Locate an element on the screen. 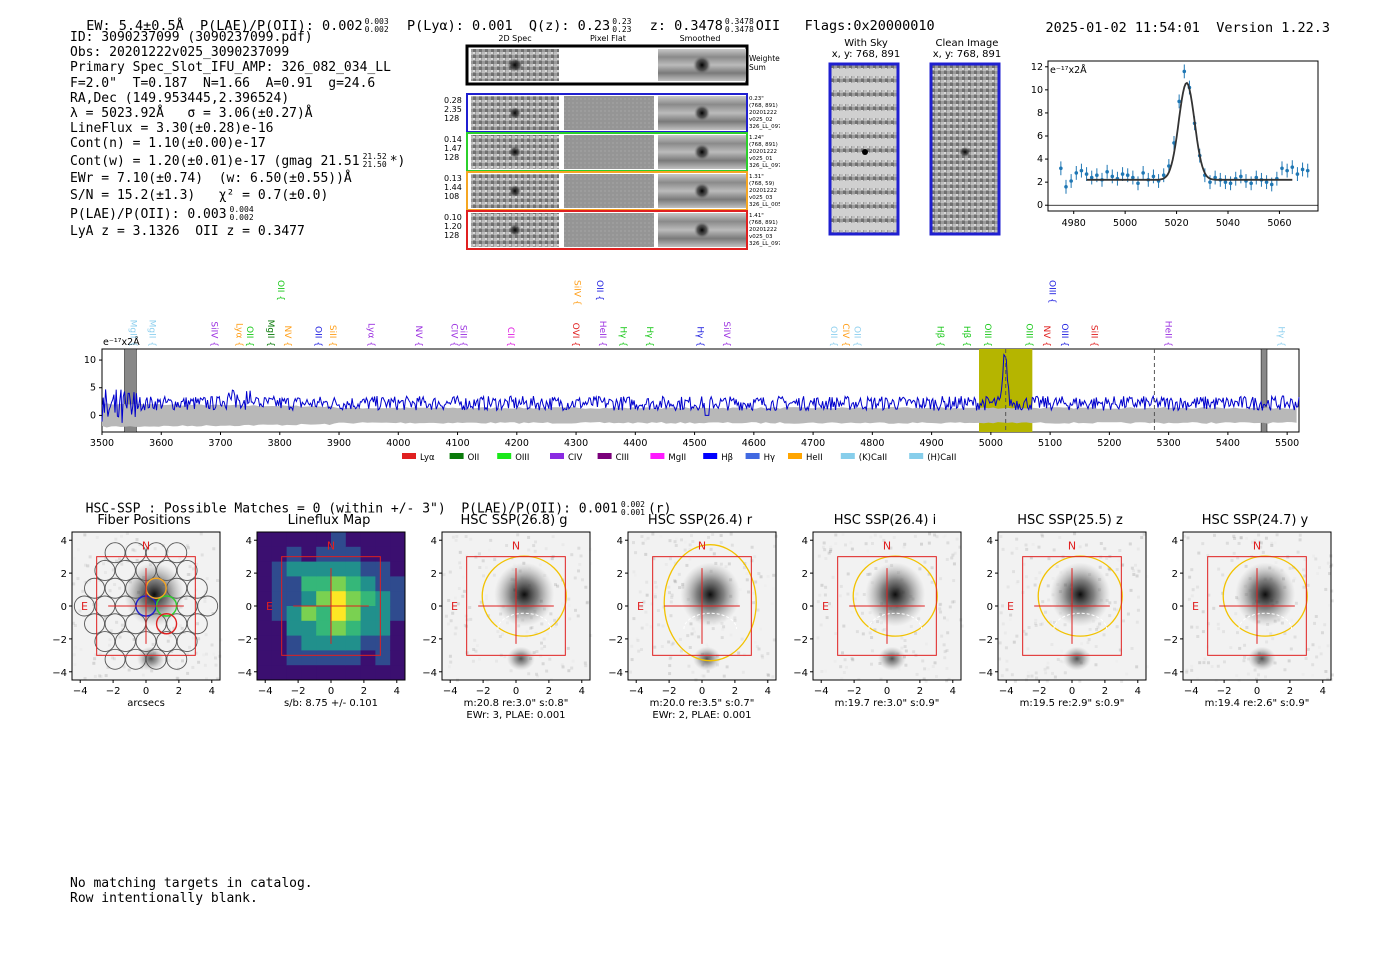 This screenshot has width=1400, height=953. with-sky-coords: x, y: 768, 891 is located at coordinates (866, 54).